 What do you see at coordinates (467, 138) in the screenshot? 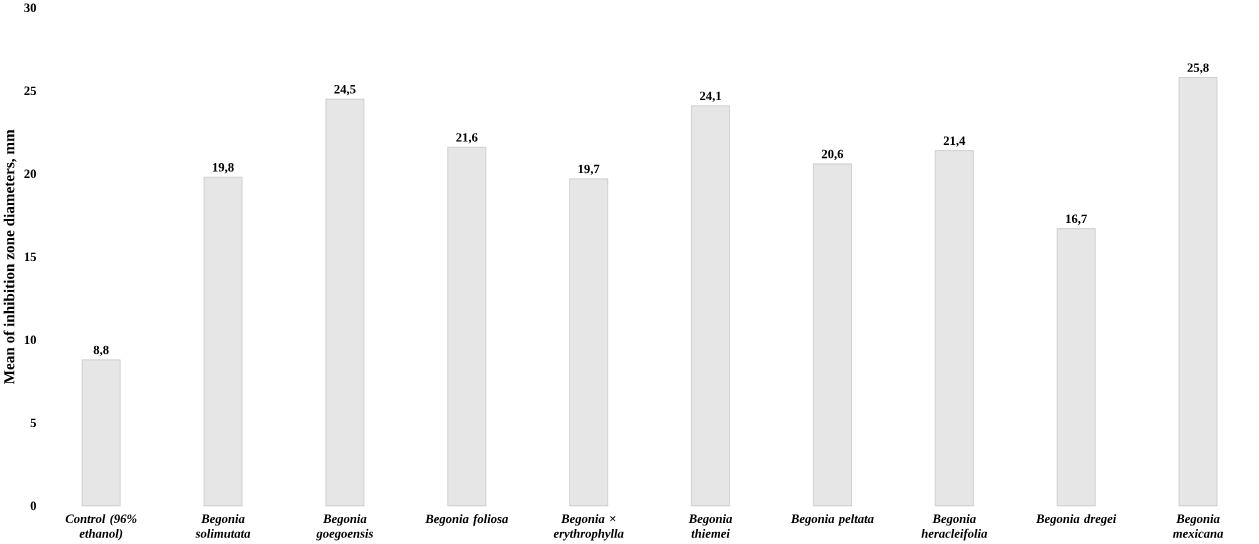
I see `data-label: 21,6` at bounding box center [467, 138].